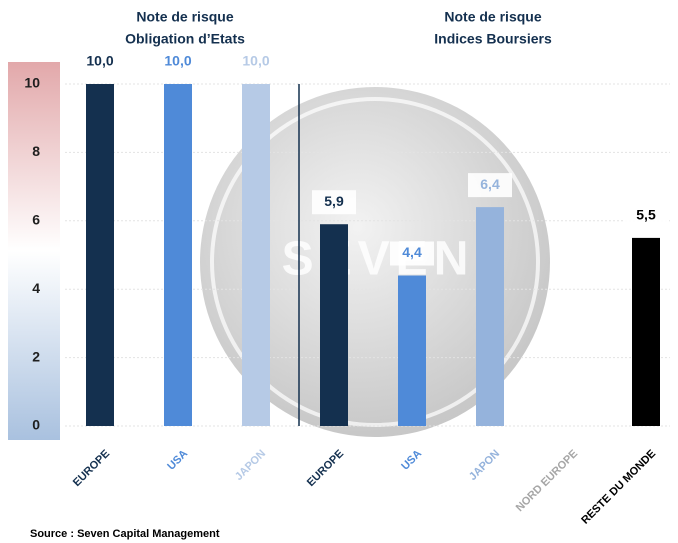  Describe the element at coordinates (36, 288) in the screenshot. I see `y-tick-label: 4` at that location.